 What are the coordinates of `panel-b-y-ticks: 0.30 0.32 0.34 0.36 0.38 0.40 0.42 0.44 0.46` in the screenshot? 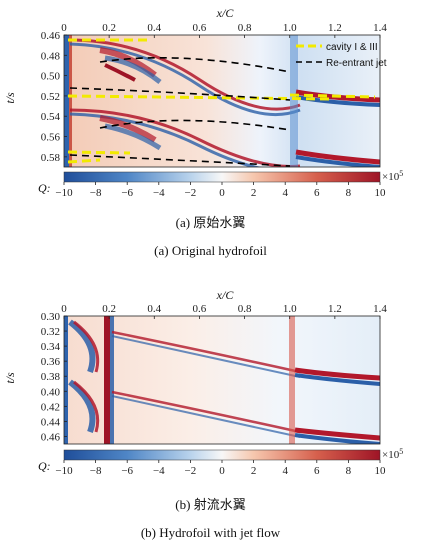 It's located at (54, 377).